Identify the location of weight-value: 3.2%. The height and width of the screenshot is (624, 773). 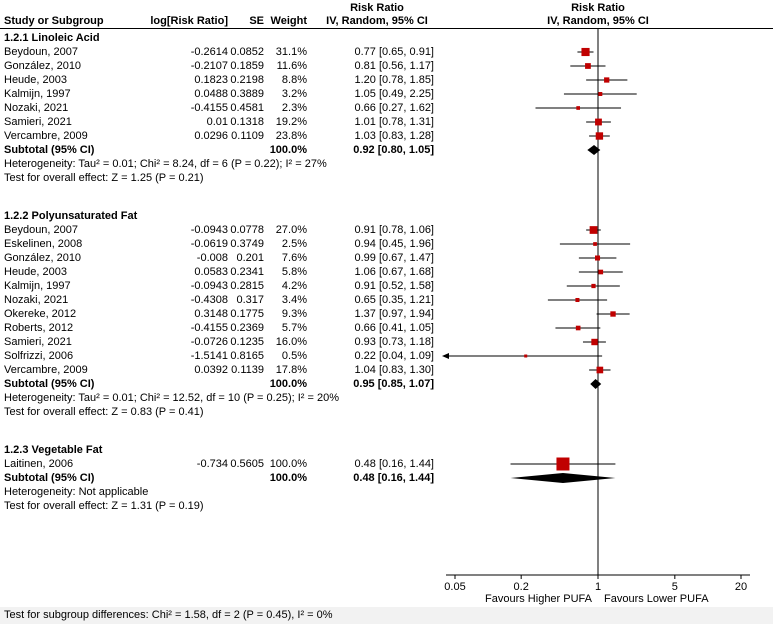
(294, 94).